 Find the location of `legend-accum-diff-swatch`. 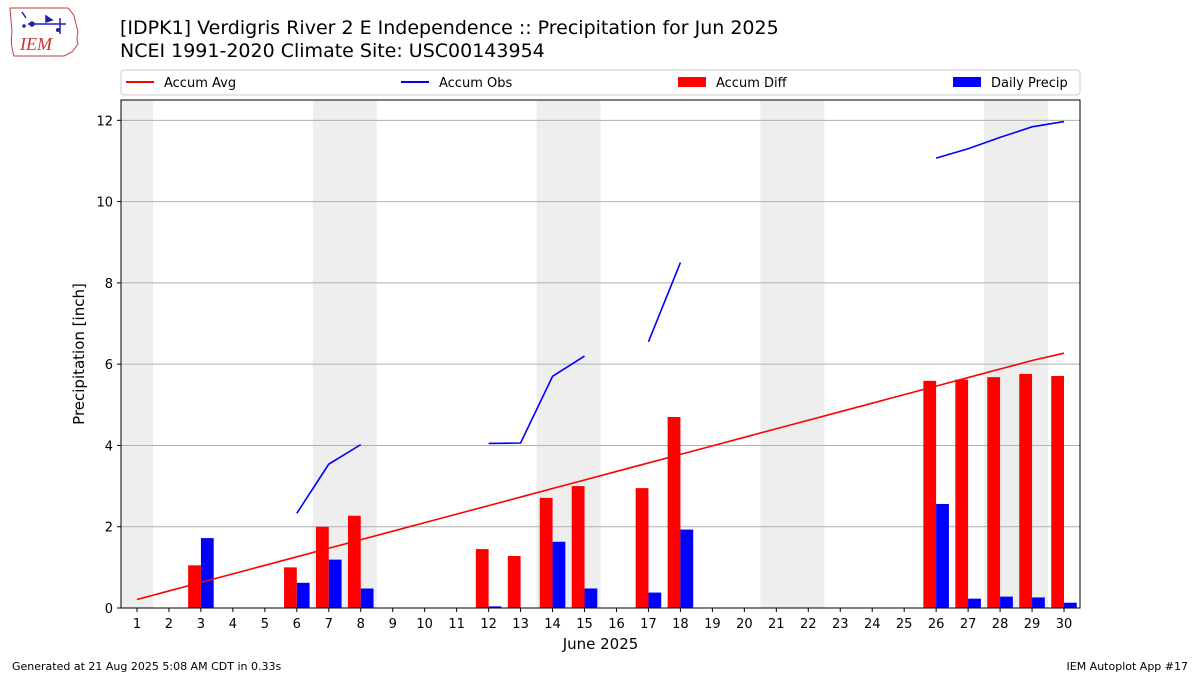

legend-accum-diff-swatch is located at coordinates (692, 82).